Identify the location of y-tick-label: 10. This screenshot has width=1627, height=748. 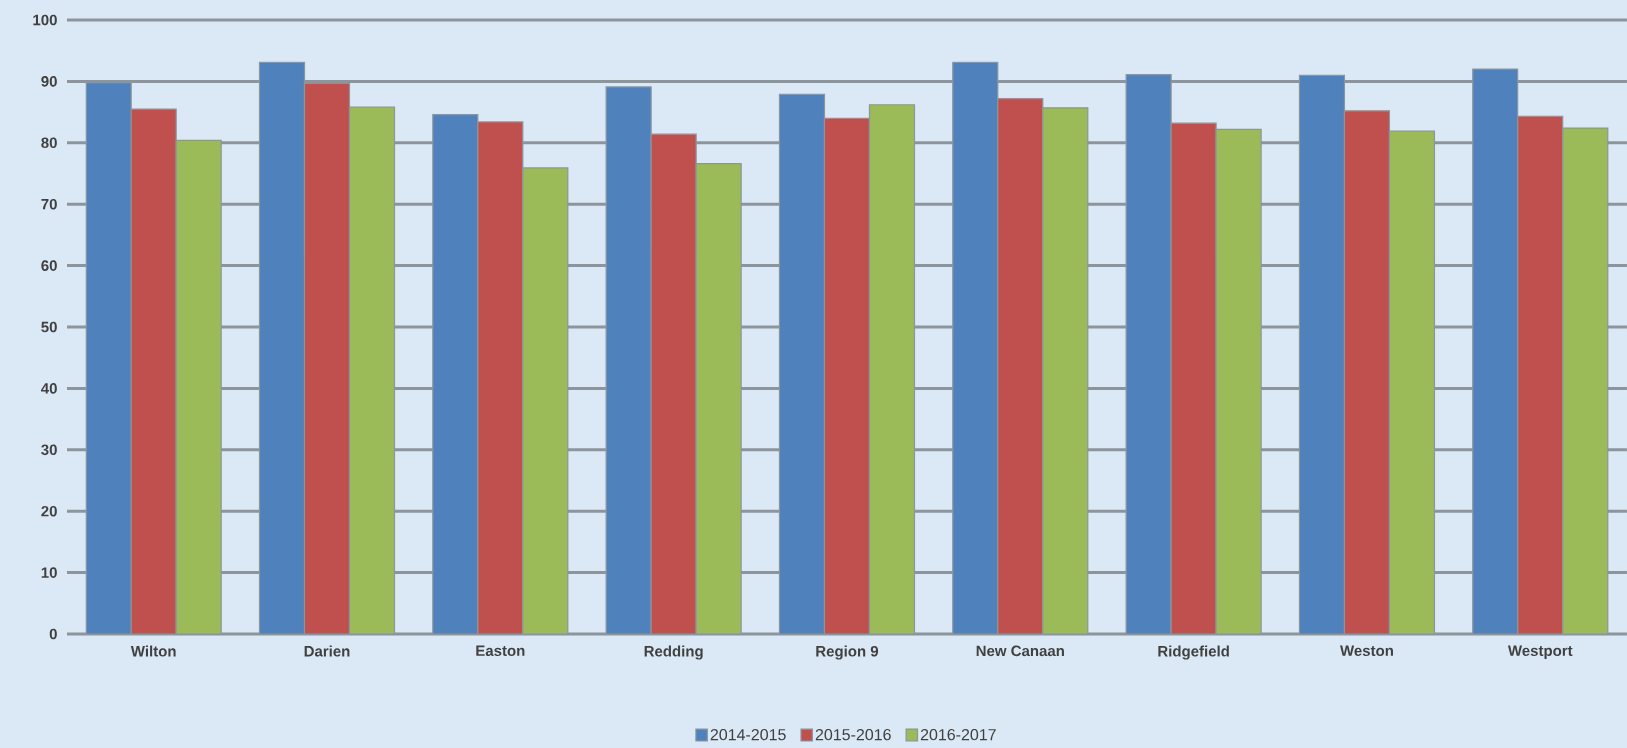
(49, 572).